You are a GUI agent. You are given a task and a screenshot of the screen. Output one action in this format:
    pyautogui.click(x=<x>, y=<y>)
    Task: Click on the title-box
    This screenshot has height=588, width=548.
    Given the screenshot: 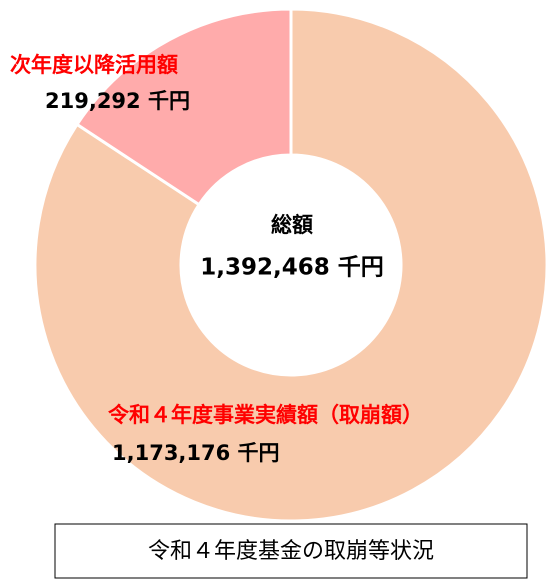 What is the action you would take?
    pyautogui.click(x=291, y=551)
    